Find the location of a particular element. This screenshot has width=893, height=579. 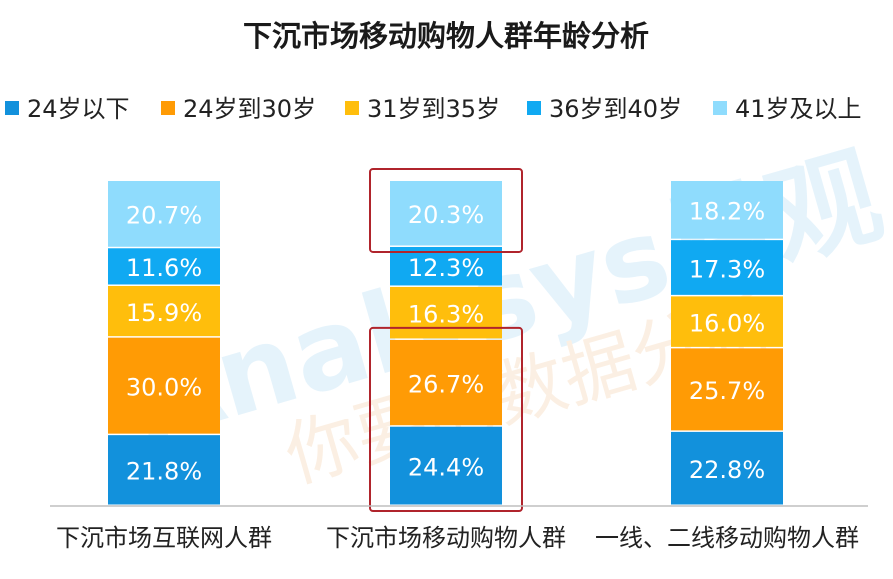

data-label: 16.0% is located at coordinates (727, 323).